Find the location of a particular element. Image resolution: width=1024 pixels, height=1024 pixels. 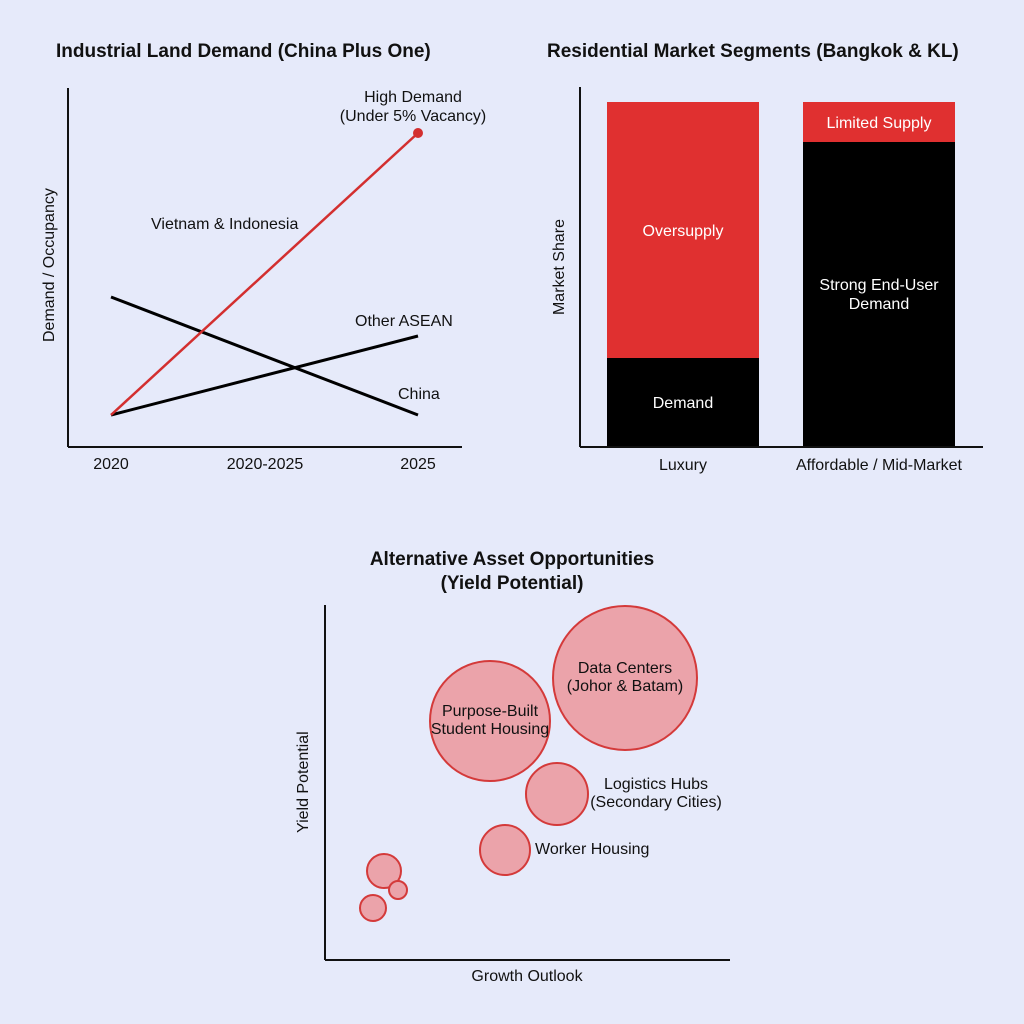

bar-affordable-limited-supply is located at coordinates (879, 122).